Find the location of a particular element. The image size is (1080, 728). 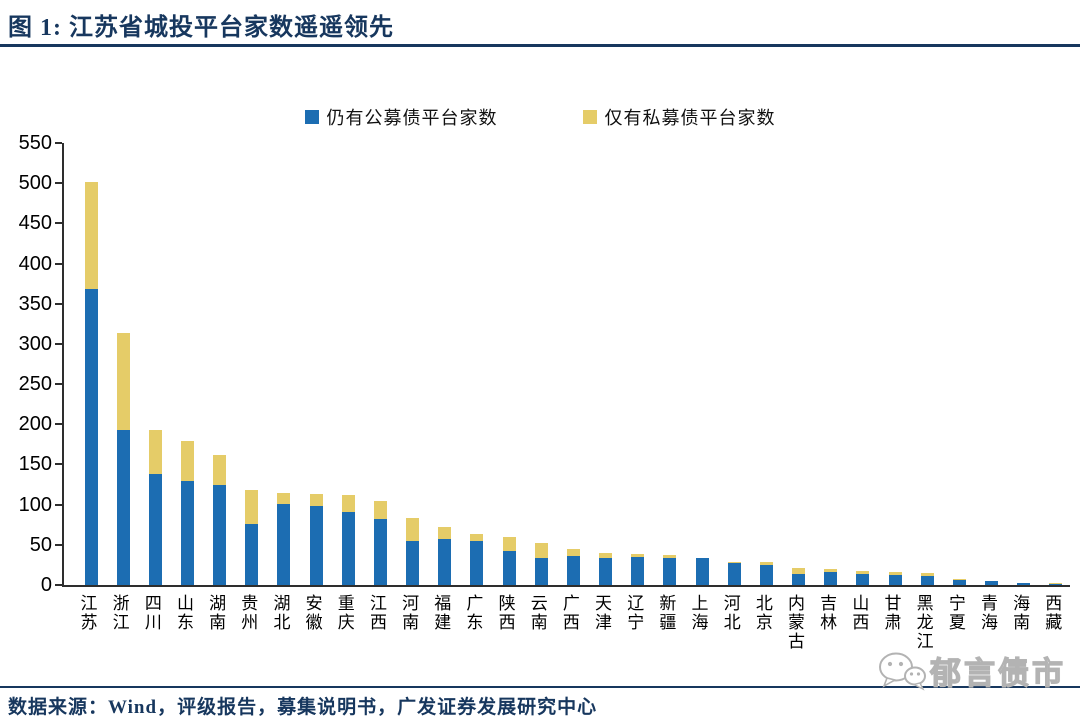

bar-甘肃 is located at coordinates (895, 578).